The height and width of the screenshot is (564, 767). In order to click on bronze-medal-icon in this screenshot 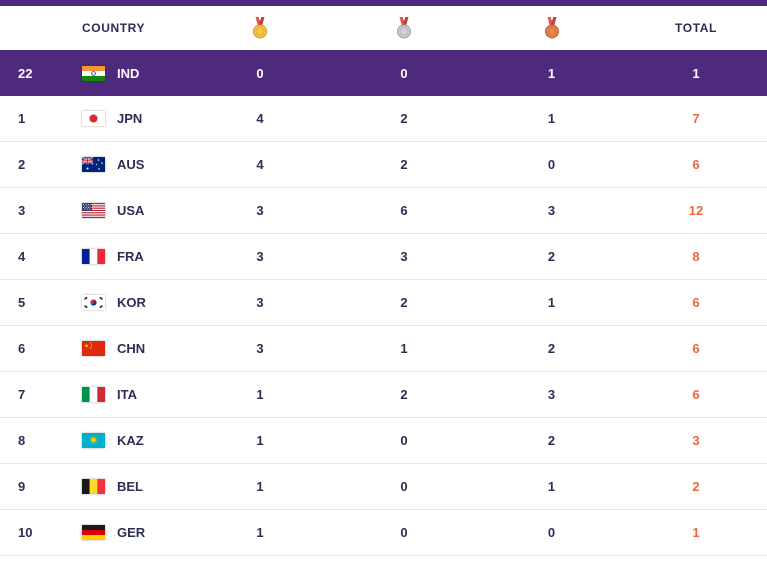, I will do `click(552, 28)`.